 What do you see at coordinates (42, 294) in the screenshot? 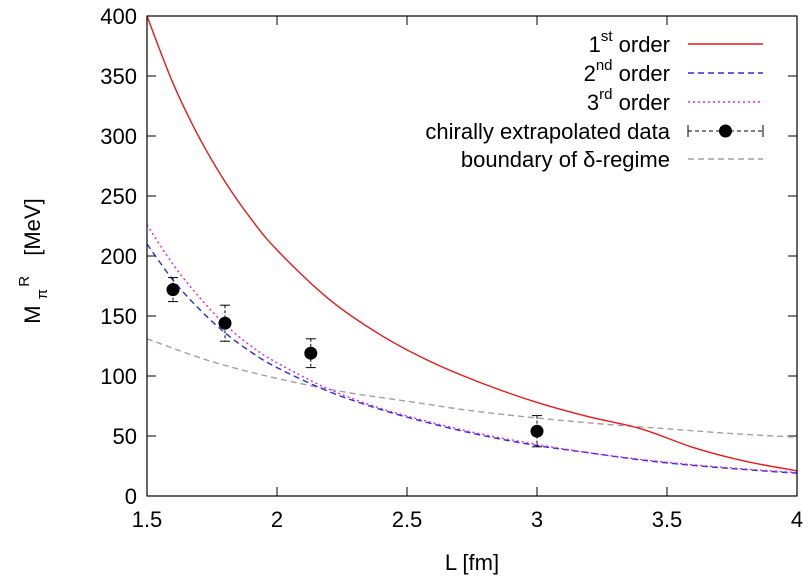
I see `y-axis-label-sub: π` at bounding box center [42, 294].